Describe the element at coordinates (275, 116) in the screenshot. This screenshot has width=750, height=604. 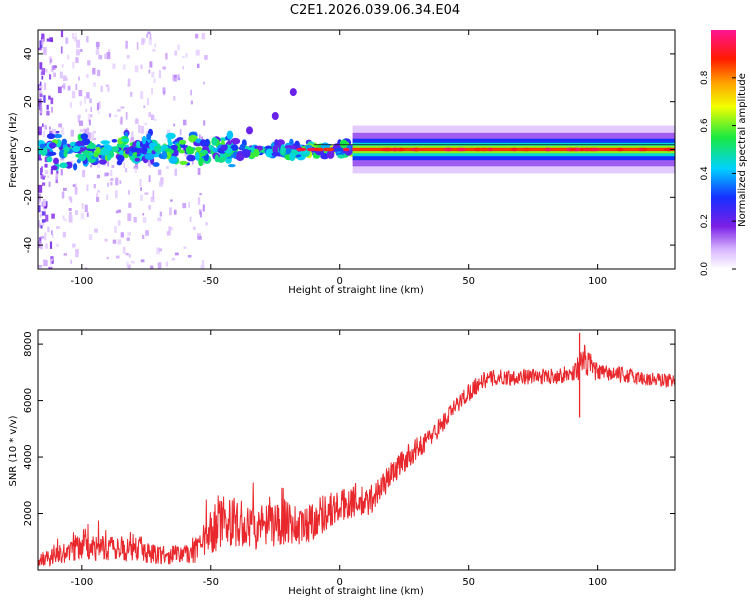
I see `drift-feature-point` at that location.